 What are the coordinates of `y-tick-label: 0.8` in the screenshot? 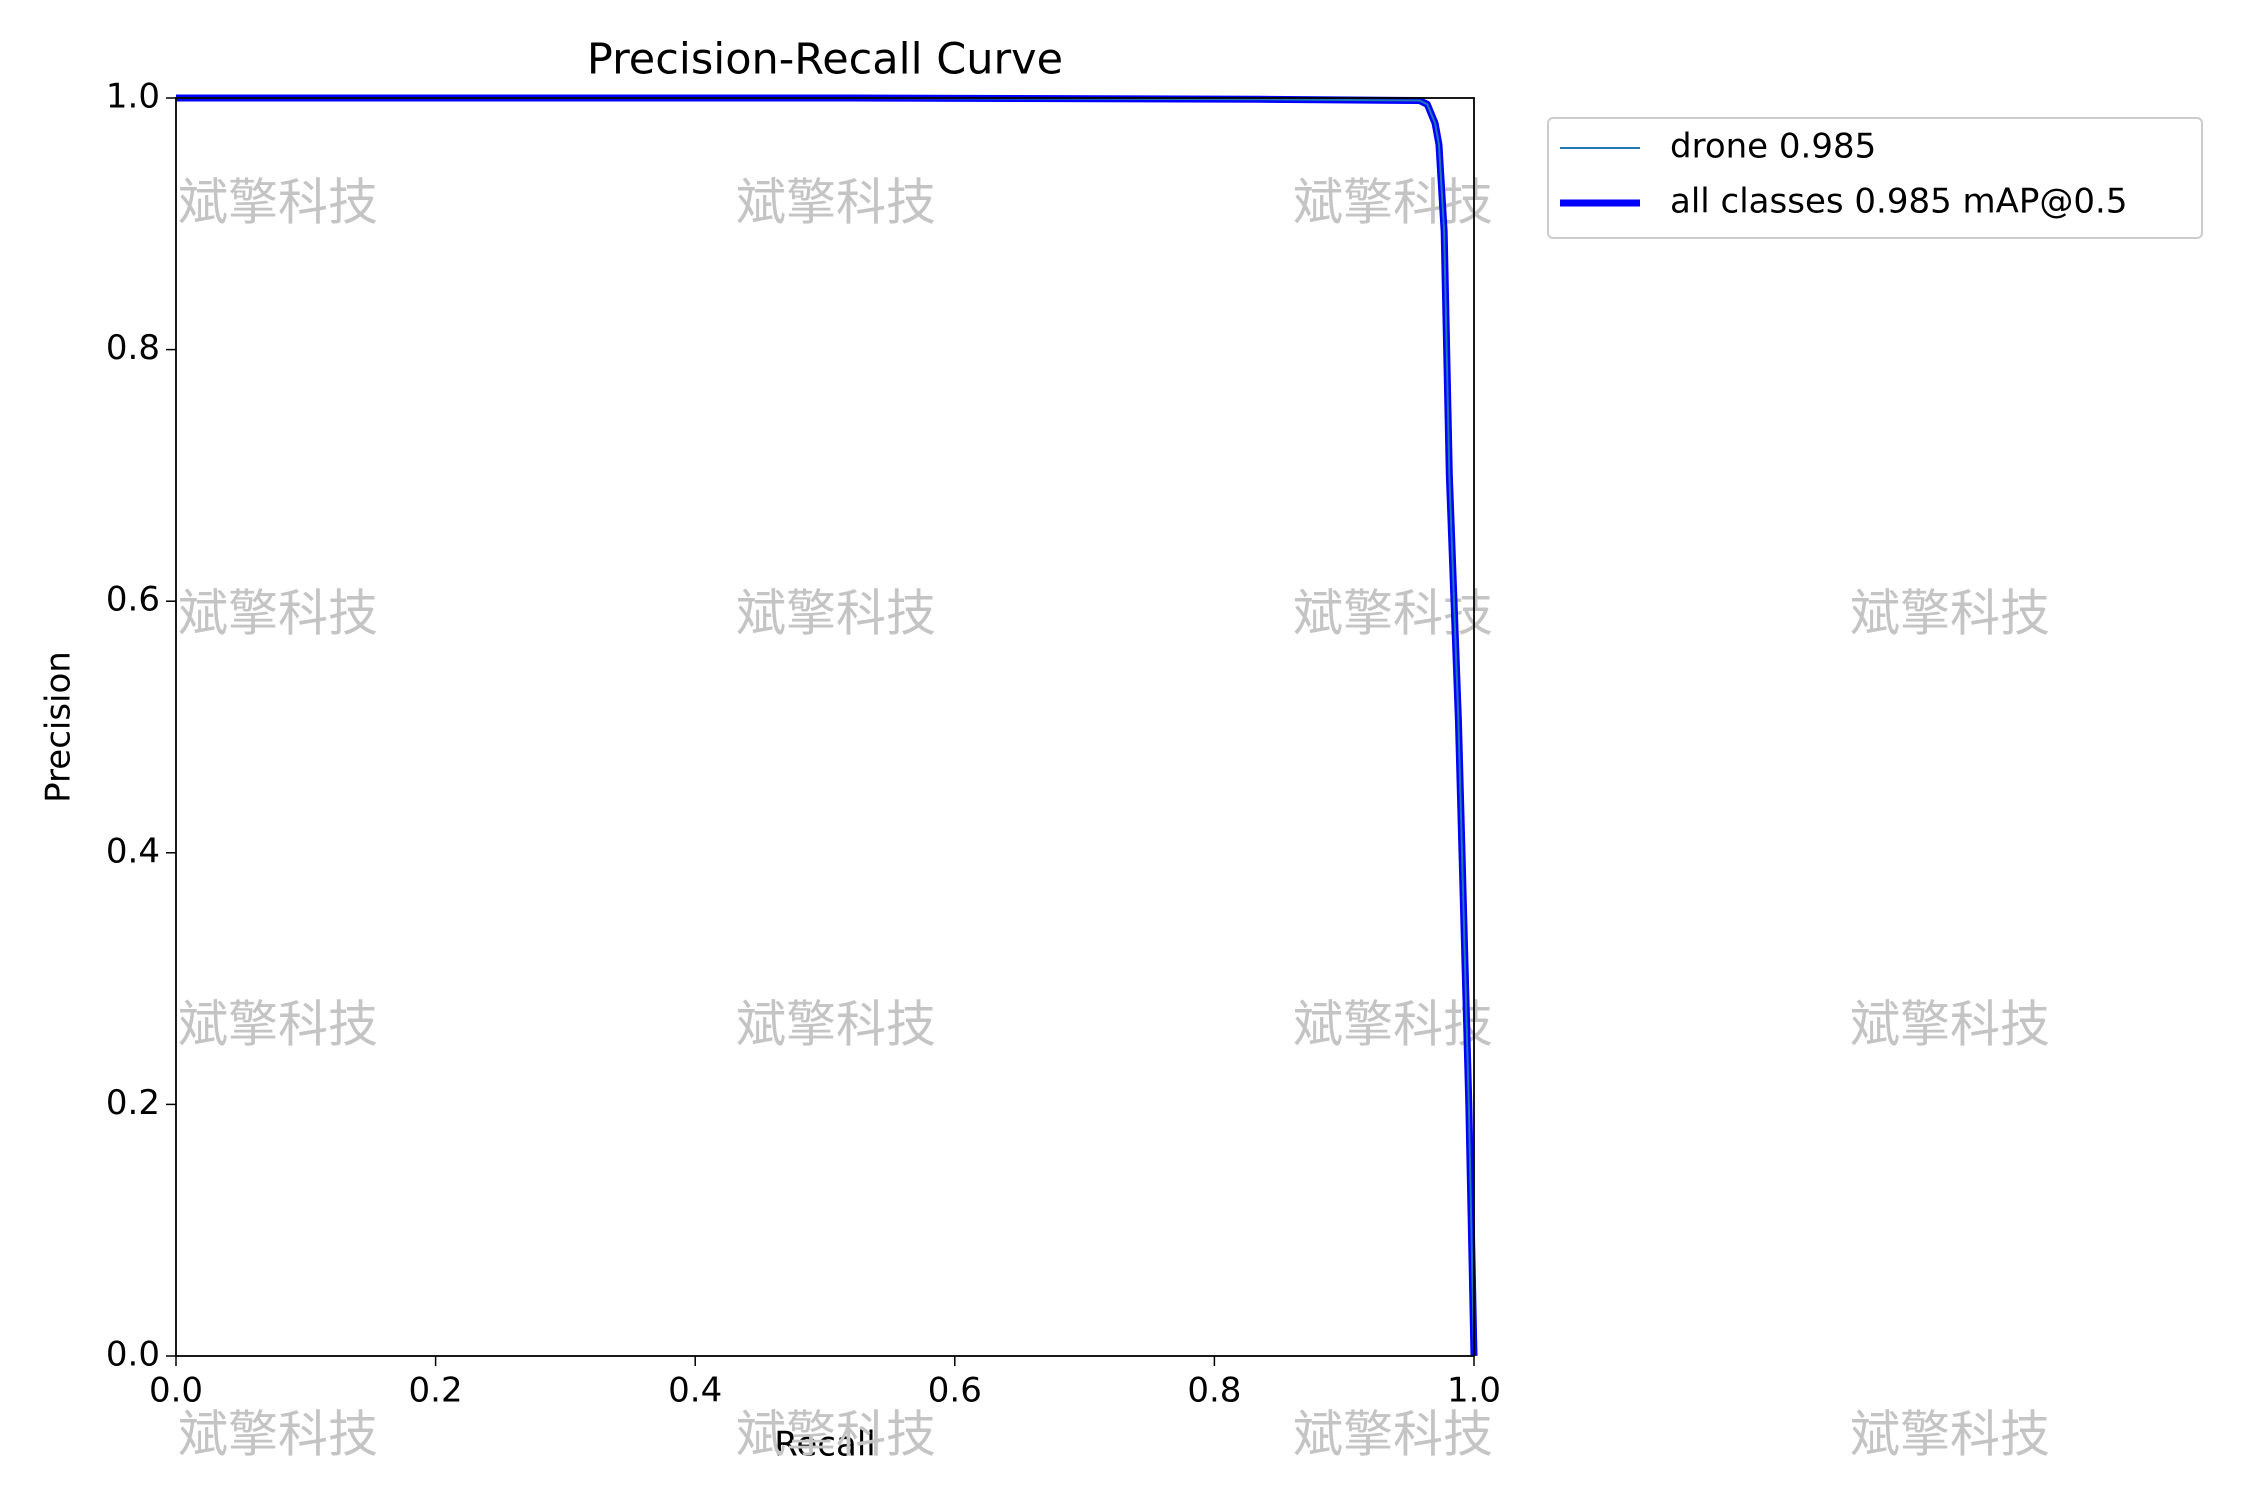 It's located at (133, 348).